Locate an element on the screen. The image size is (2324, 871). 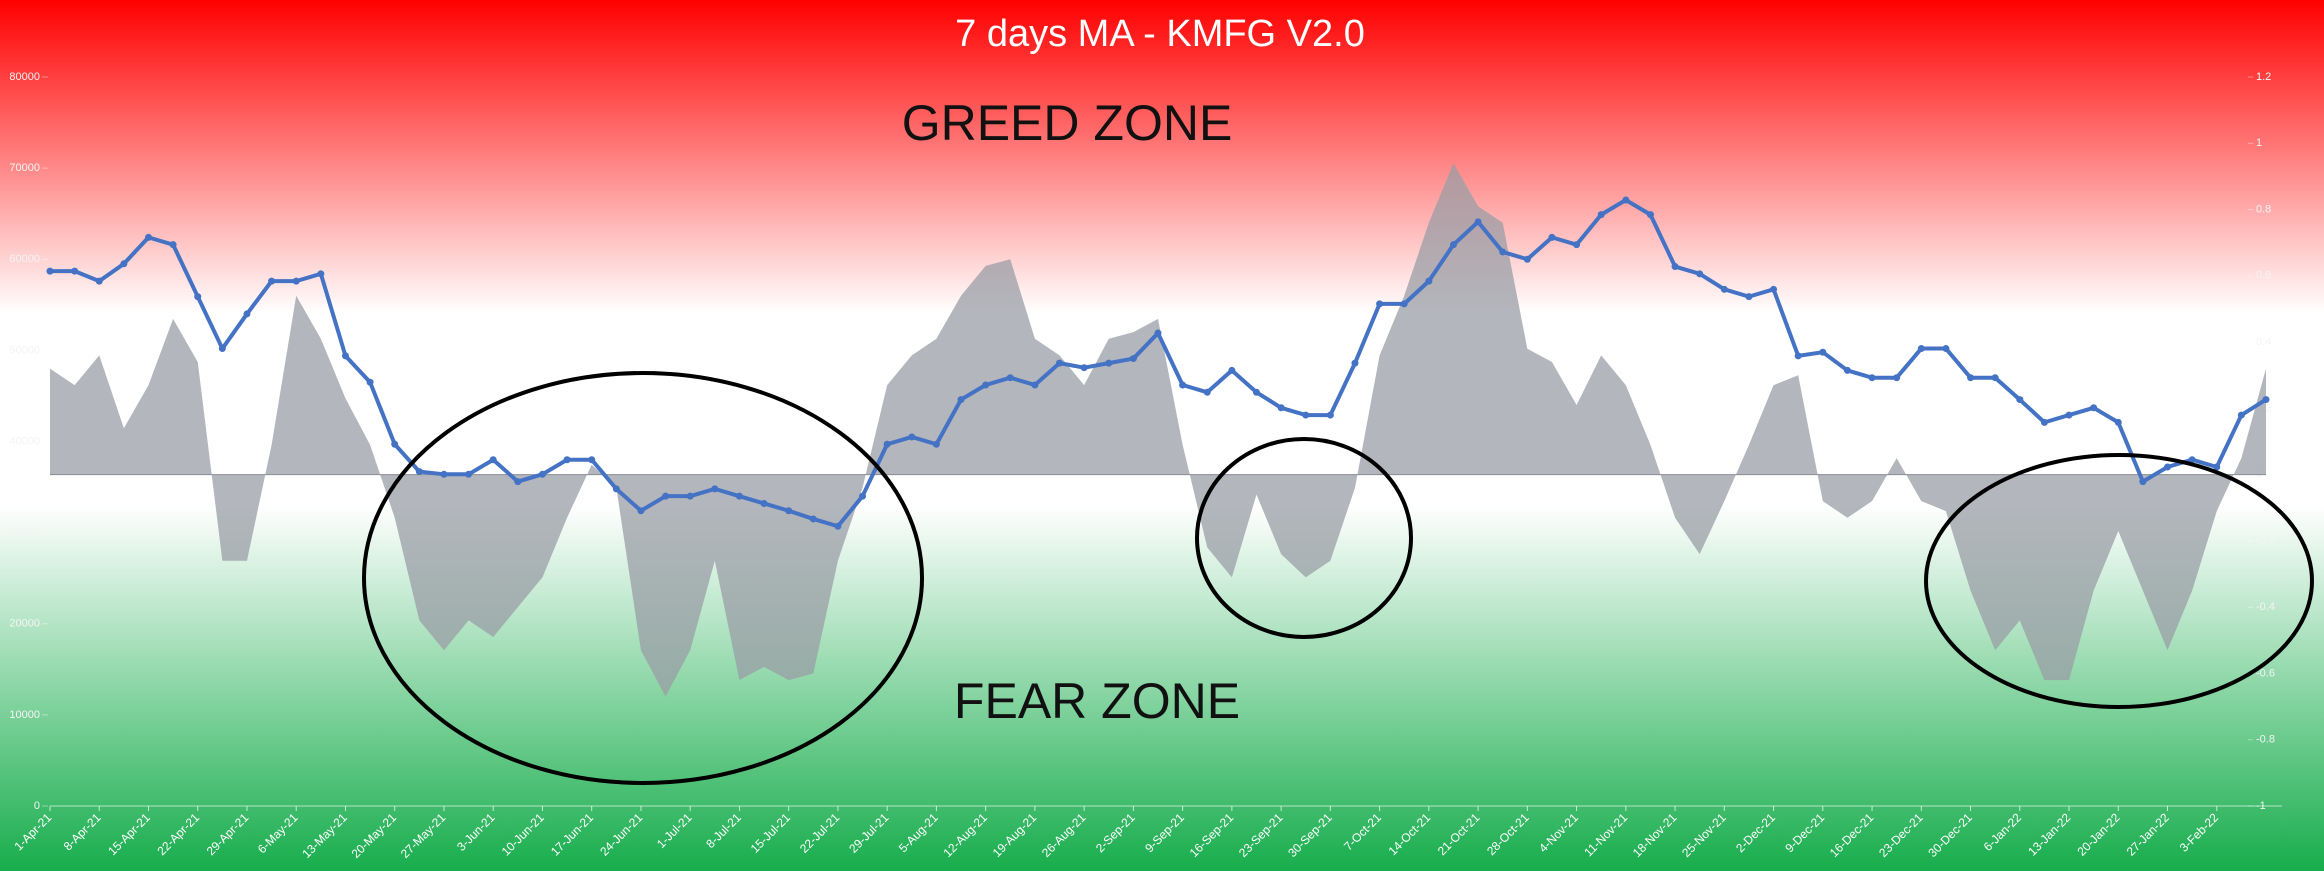
y-tick-label: 20000 is located at coordinates (24, 624).